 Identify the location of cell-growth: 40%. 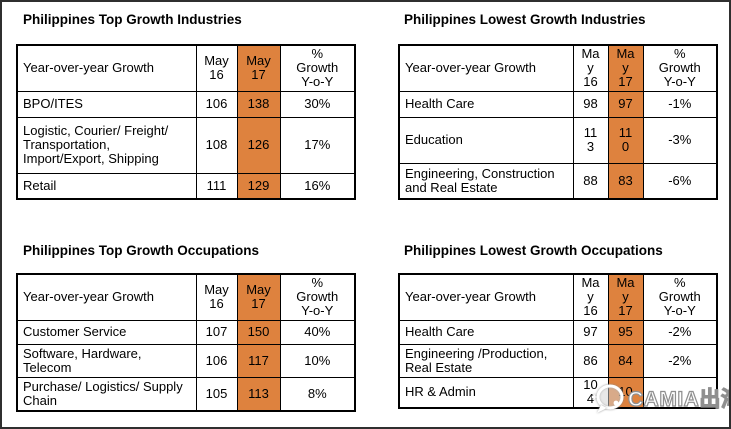
(317, 332).